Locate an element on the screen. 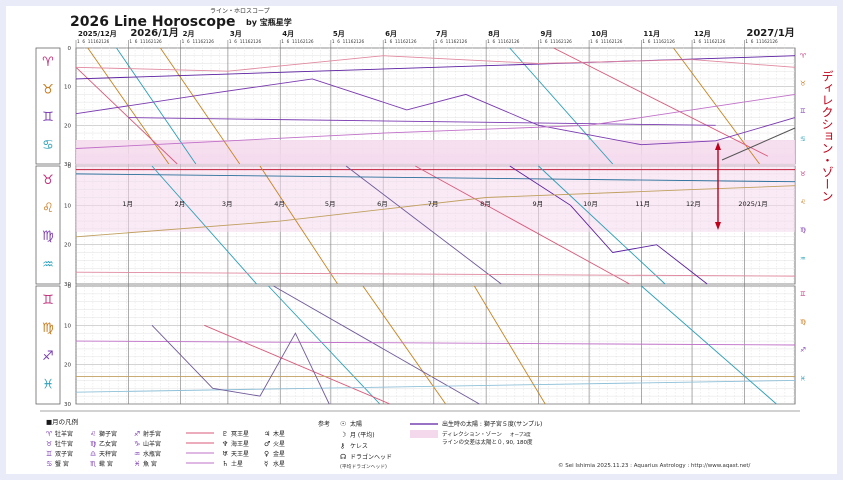  legend-sign-glyph: ♈ is located at coordinates (49, 434).